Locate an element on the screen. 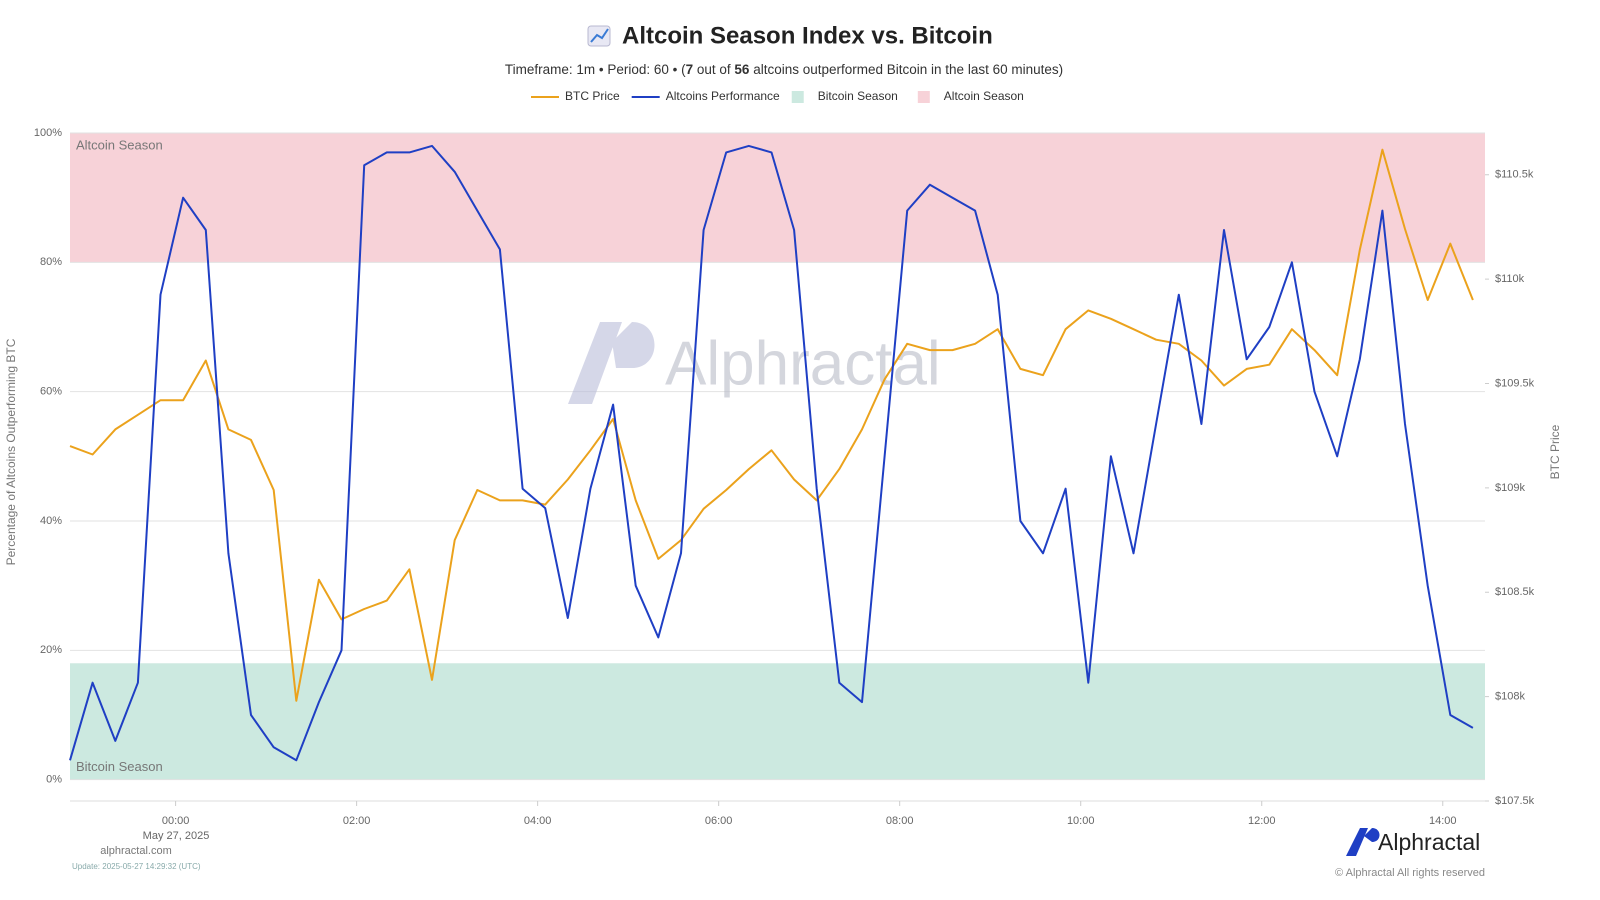 This screenshot has width=1600, height=900. logo is located at coordinates (1363, 842).